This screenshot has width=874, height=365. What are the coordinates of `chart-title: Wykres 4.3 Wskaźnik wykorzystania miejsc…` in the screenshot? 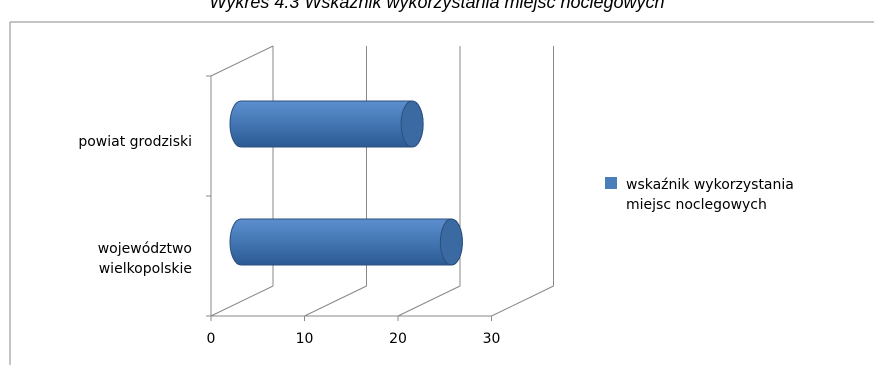 It's located at (437, 6).